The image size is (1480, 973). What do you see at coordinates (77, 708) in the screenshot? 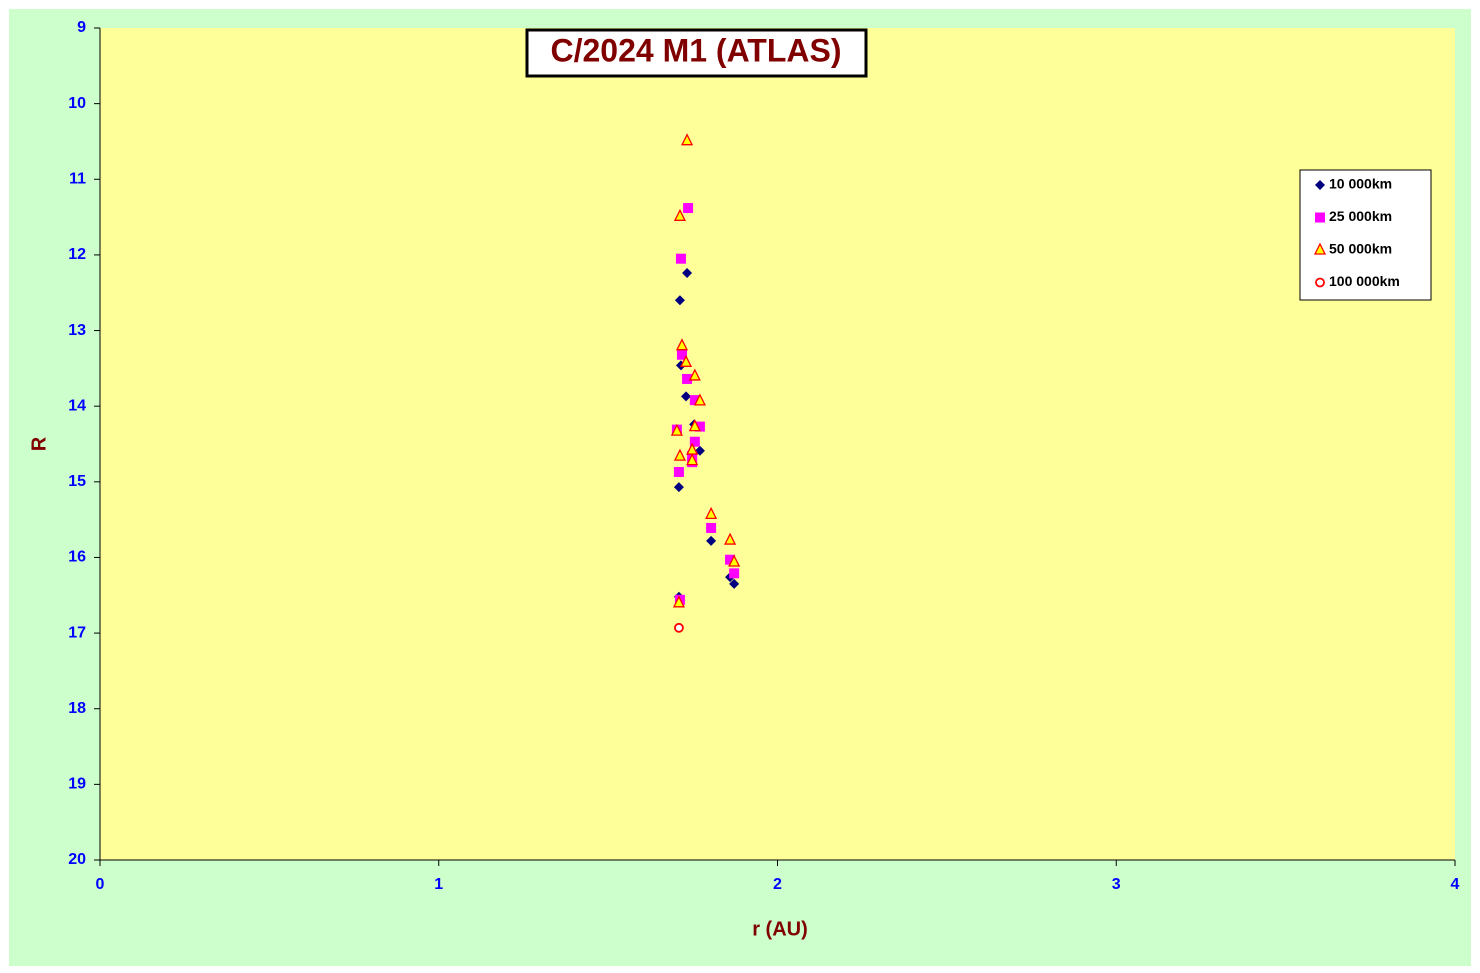
I see `y-tick-label: 18` at bounding box center [77, 708].